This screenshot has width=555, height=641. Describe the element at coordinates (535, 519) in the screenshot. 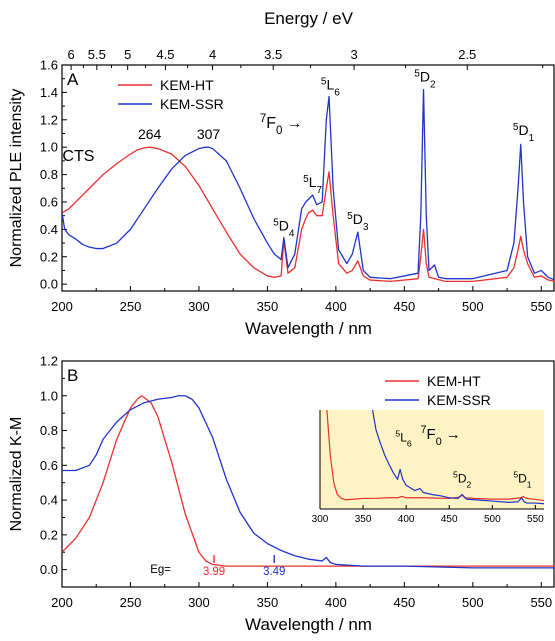

I see `inset-x-tick-label: 550` at that location.